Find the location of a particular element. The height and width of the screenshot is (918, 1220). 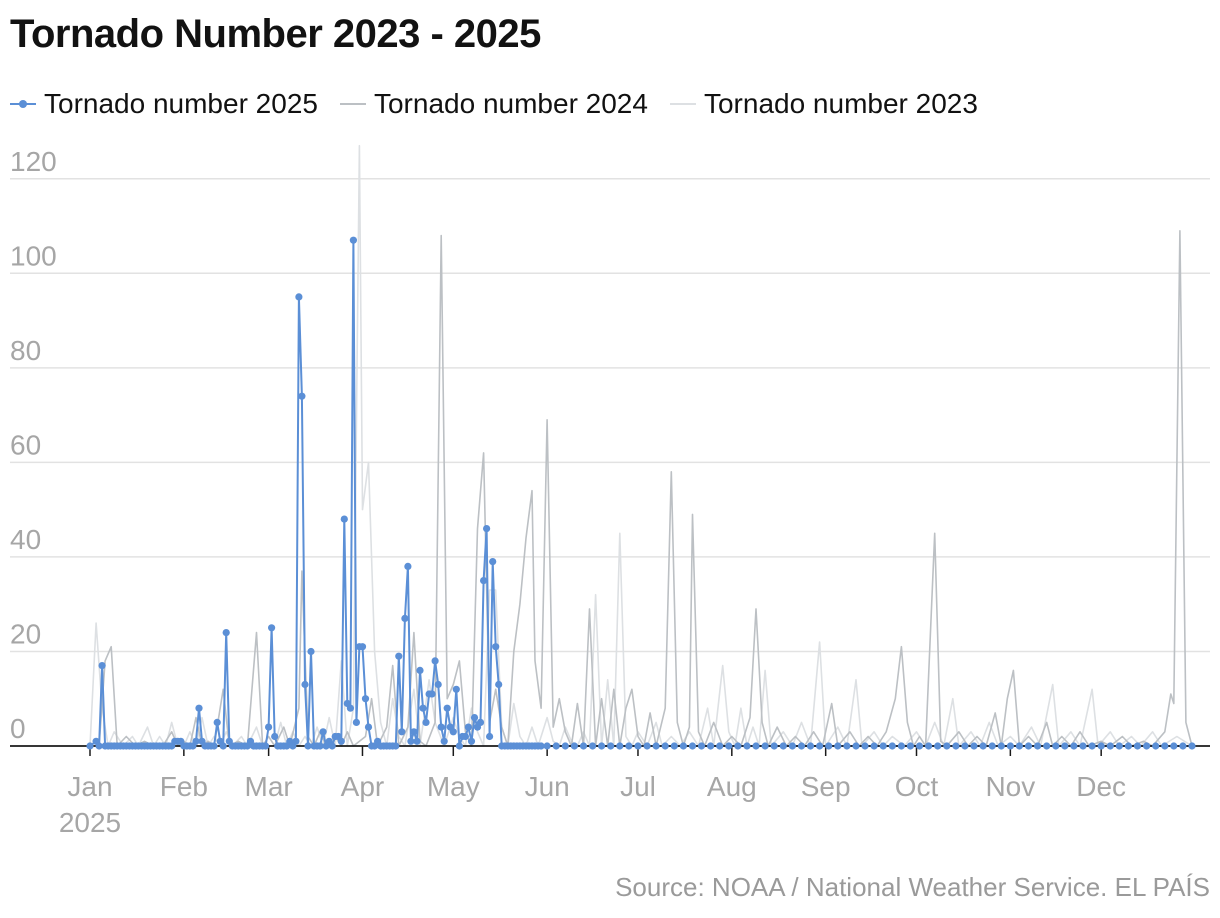

y-tick-label-60: 60 is located at coordinates (25, 444).